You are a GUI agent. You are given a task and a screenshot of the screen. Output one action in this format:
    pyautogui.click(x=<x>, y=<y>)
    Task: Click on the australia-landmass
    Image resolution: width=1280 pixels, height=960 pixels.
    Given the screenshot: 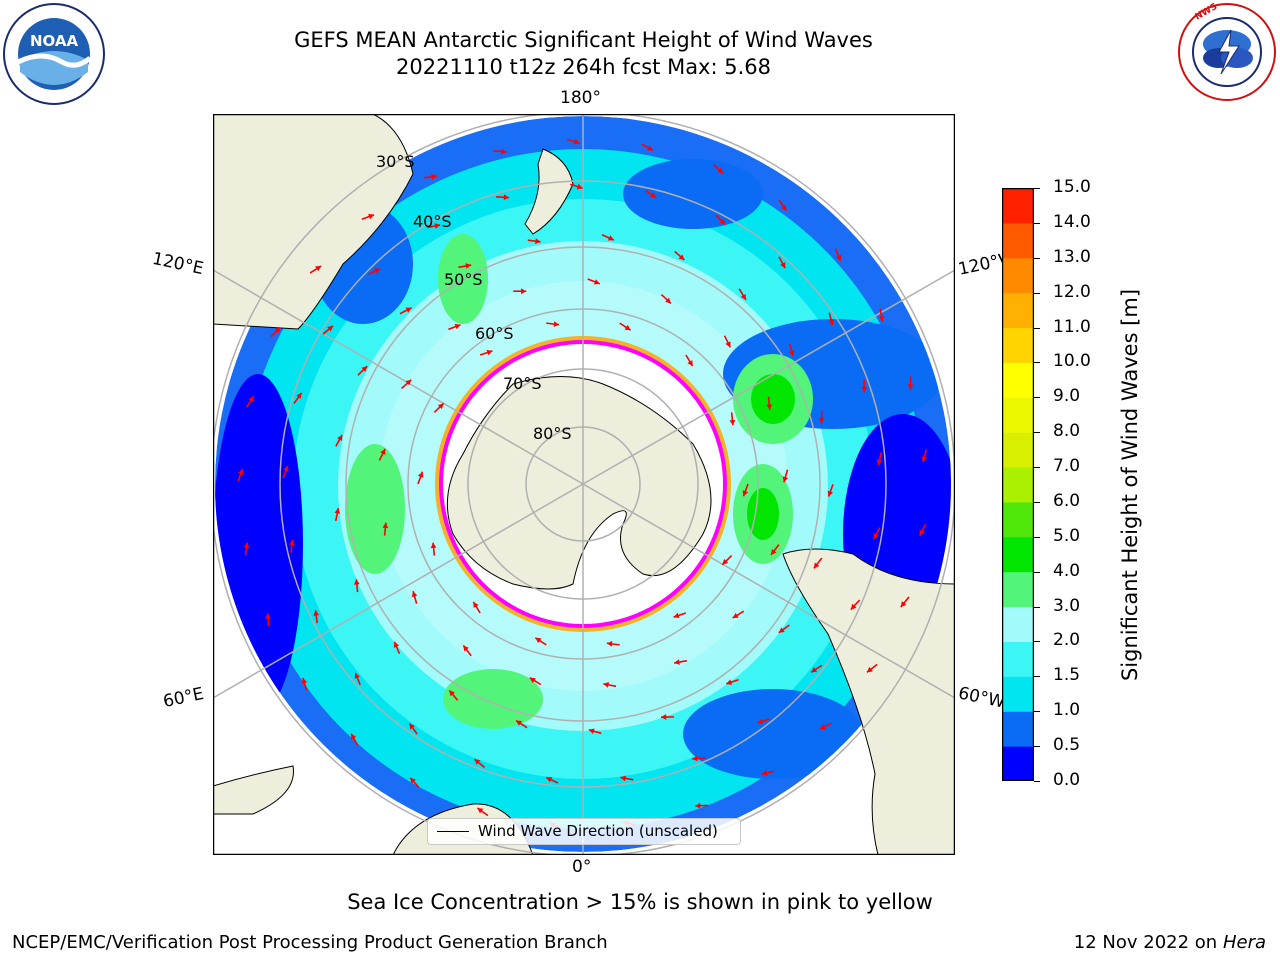 What is the action you would take?
    pyautogui.click(x=313, y=222)
    